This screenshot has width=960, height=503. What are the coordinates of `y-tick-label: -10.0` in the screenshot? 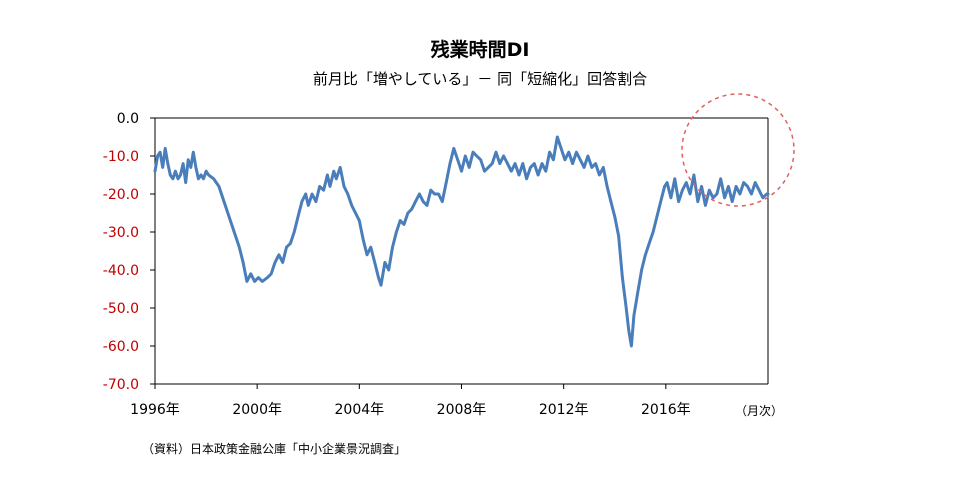 It's located at (121, 157).